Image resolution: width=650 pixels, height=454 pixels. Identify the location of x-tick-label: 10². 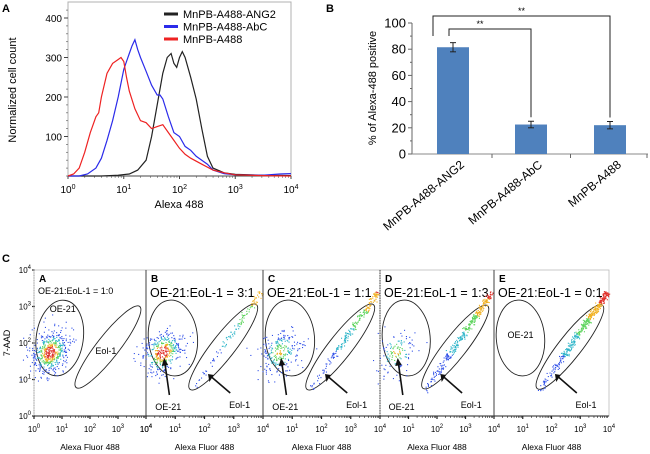
(204, 429).